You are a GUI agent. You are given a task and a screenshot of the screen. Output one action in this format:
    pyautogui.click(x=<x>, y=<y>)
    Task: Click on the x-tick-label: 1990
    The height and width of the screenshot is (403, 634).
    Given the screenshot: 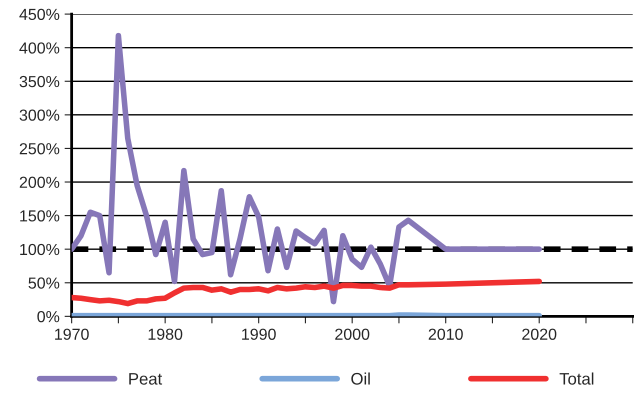 What is the action you would take?
    pyautogui.click(x=259, y=334)
    